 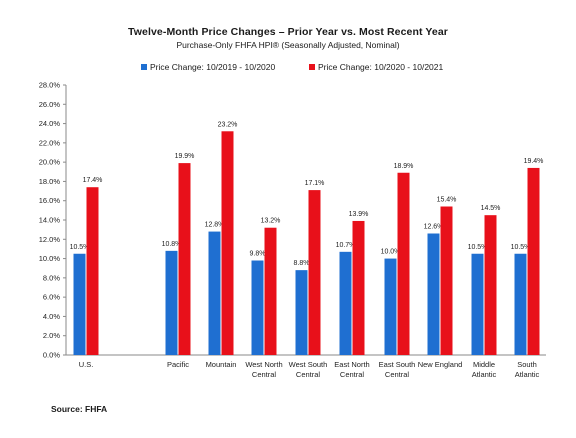 I want to click on bar-value-label: 10.8%, so click(x=172, y=244).